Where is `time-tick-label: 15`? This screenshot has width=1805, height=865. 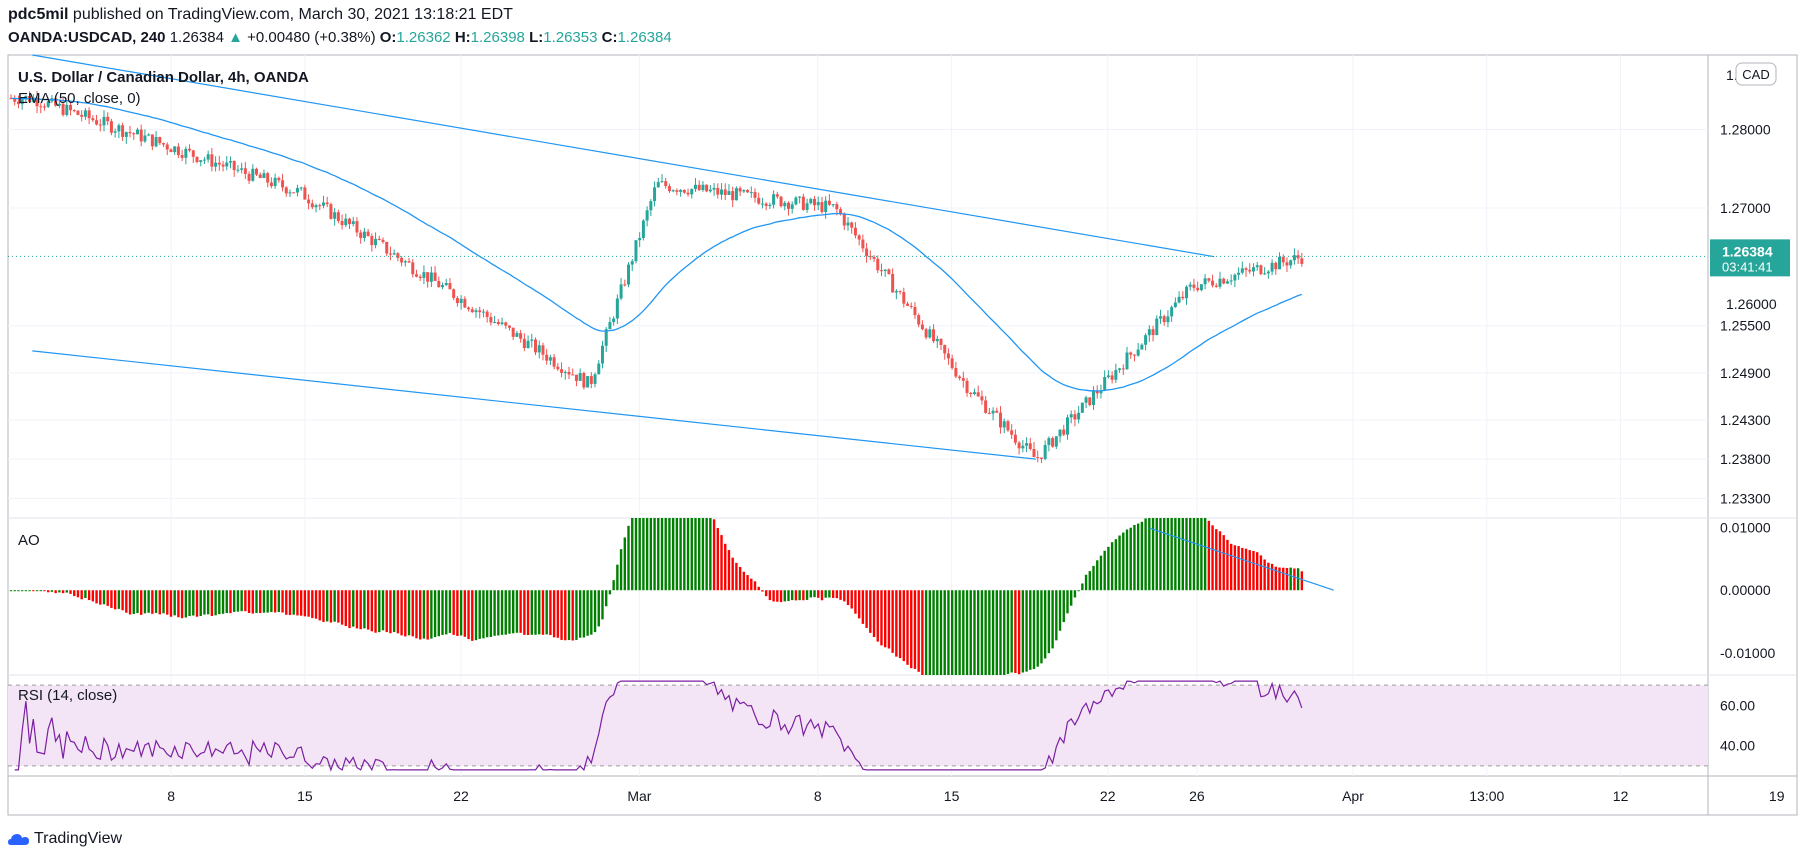
time-tick-label: 15 is located at coordinates (952, 796).